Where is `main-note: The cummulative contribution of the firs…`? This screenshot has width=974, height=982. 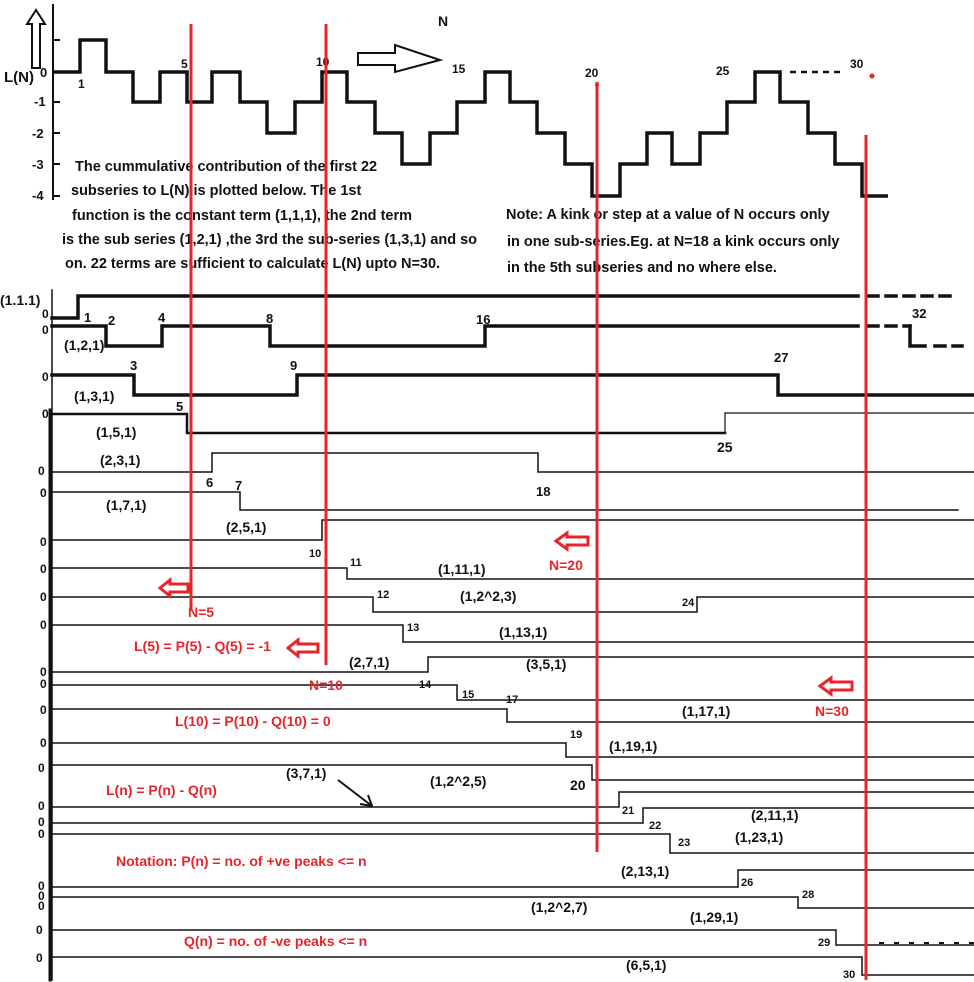 main-note: The cummulative contribution of the firs… is located at coordinates (269, 215).